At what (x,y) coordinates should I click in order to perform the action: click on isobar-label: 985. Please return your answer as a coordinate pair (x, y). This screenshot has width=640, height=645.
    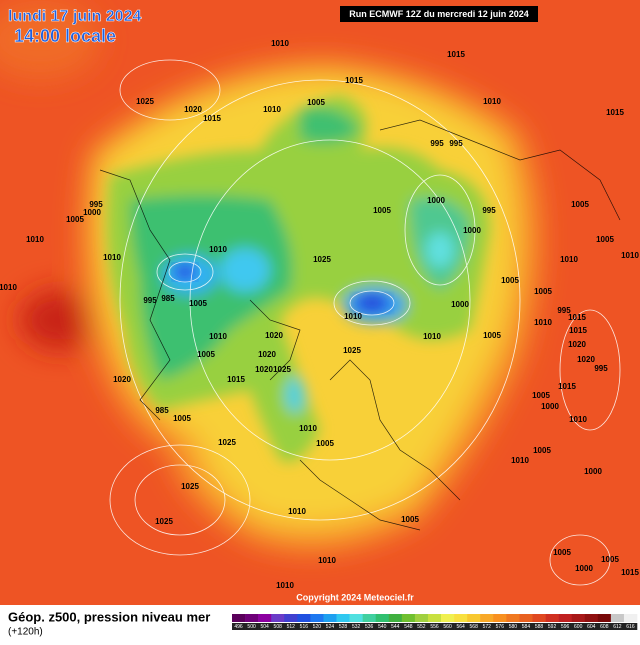
    Looking at the image, I should click on (168, 298).